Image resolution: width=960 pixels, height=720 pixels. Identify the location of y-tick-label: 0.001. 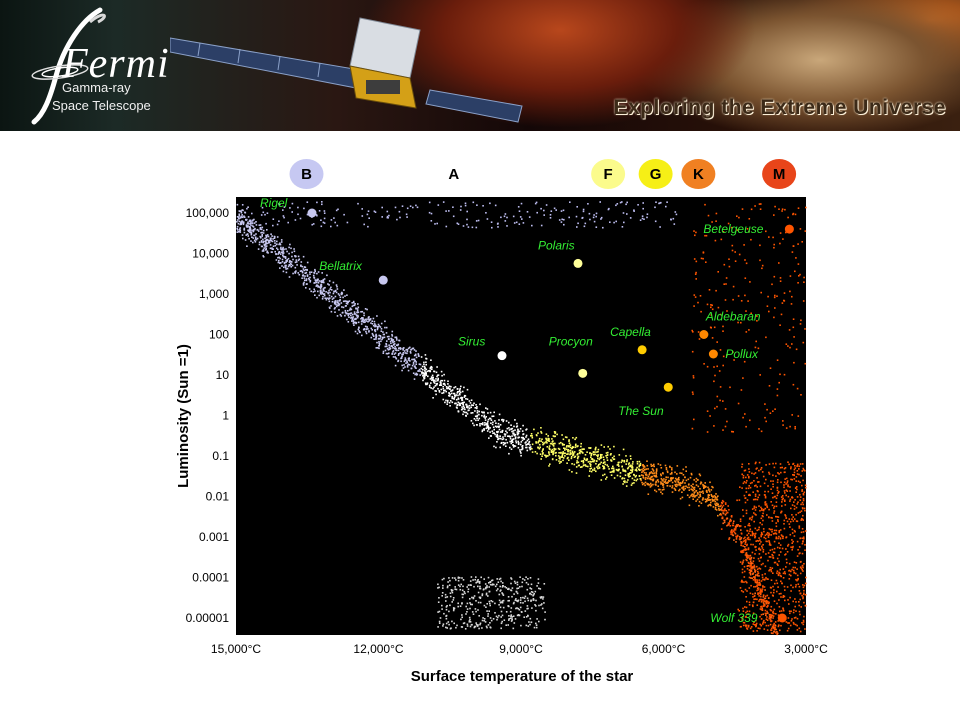
(214, 537).